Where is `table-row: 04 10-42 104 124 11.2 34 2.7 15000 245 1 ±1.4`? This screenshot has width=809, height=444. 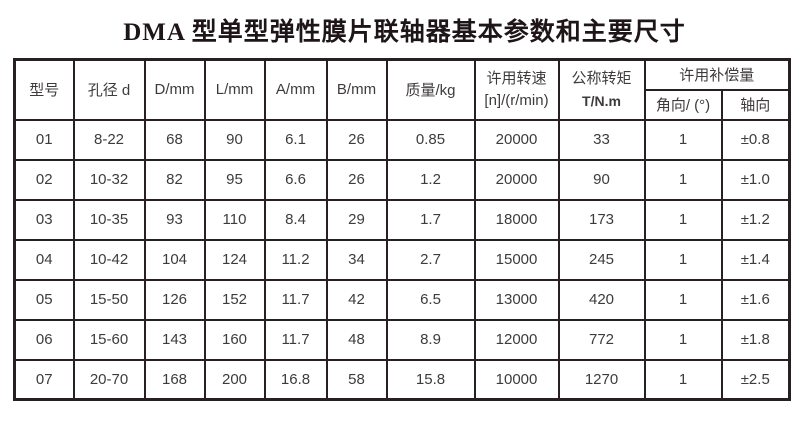 table-row: 04 10-42 104 124 11.2 34 2.7 15000 245 1 ±1.4 is located at coordinates (402, 259).